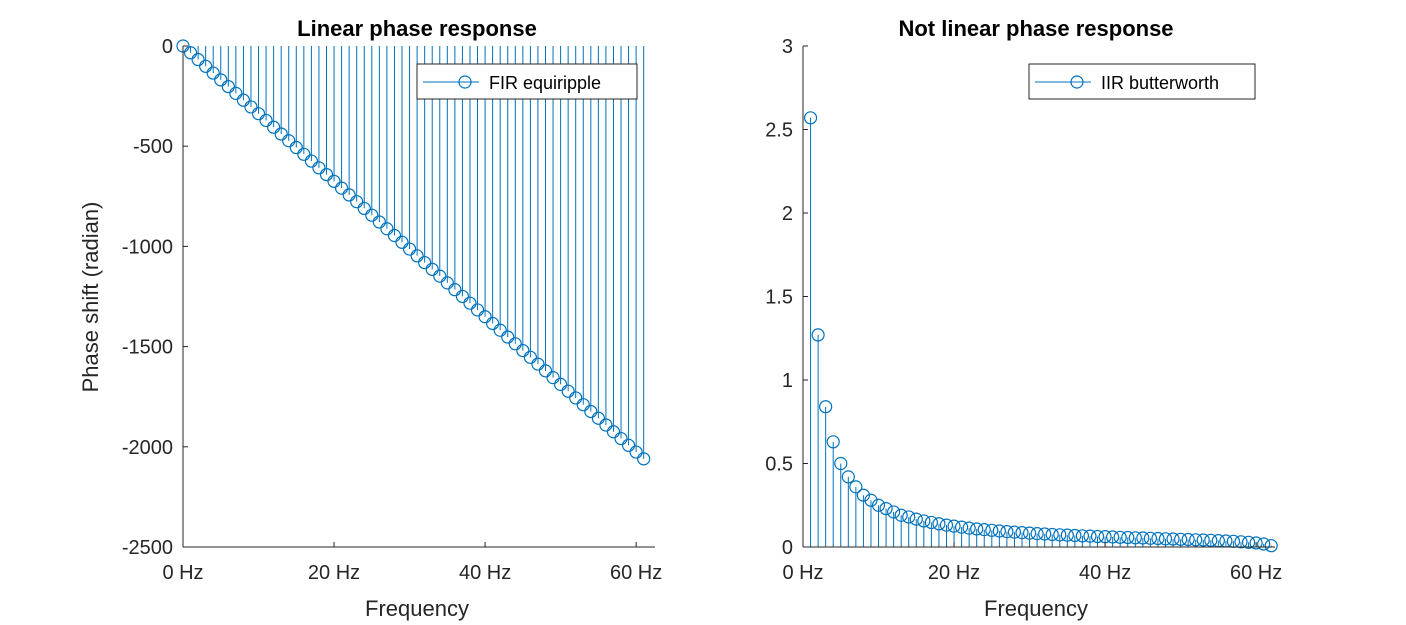 This screenshot has height=625, width=1406. I want to click on y-tick-label: 0, so click(167, 47).